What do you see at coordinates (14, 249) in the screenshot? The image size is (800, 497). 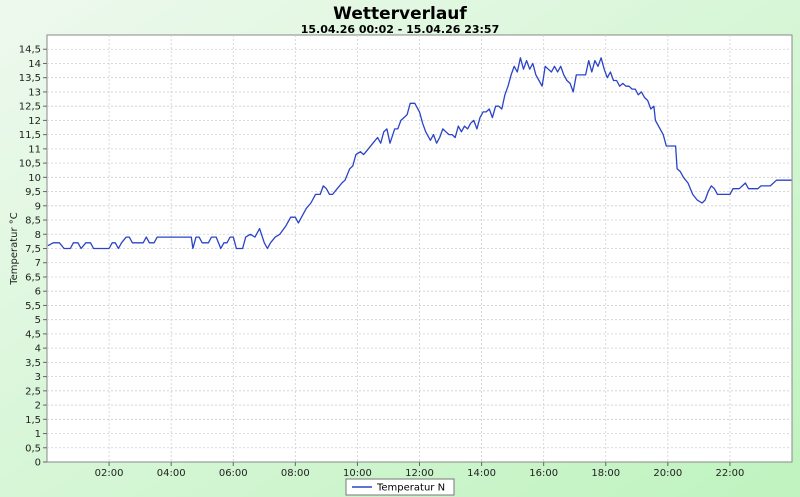 I see `y-axis-label: Temperatur °C` at bounding box center [14, 249].